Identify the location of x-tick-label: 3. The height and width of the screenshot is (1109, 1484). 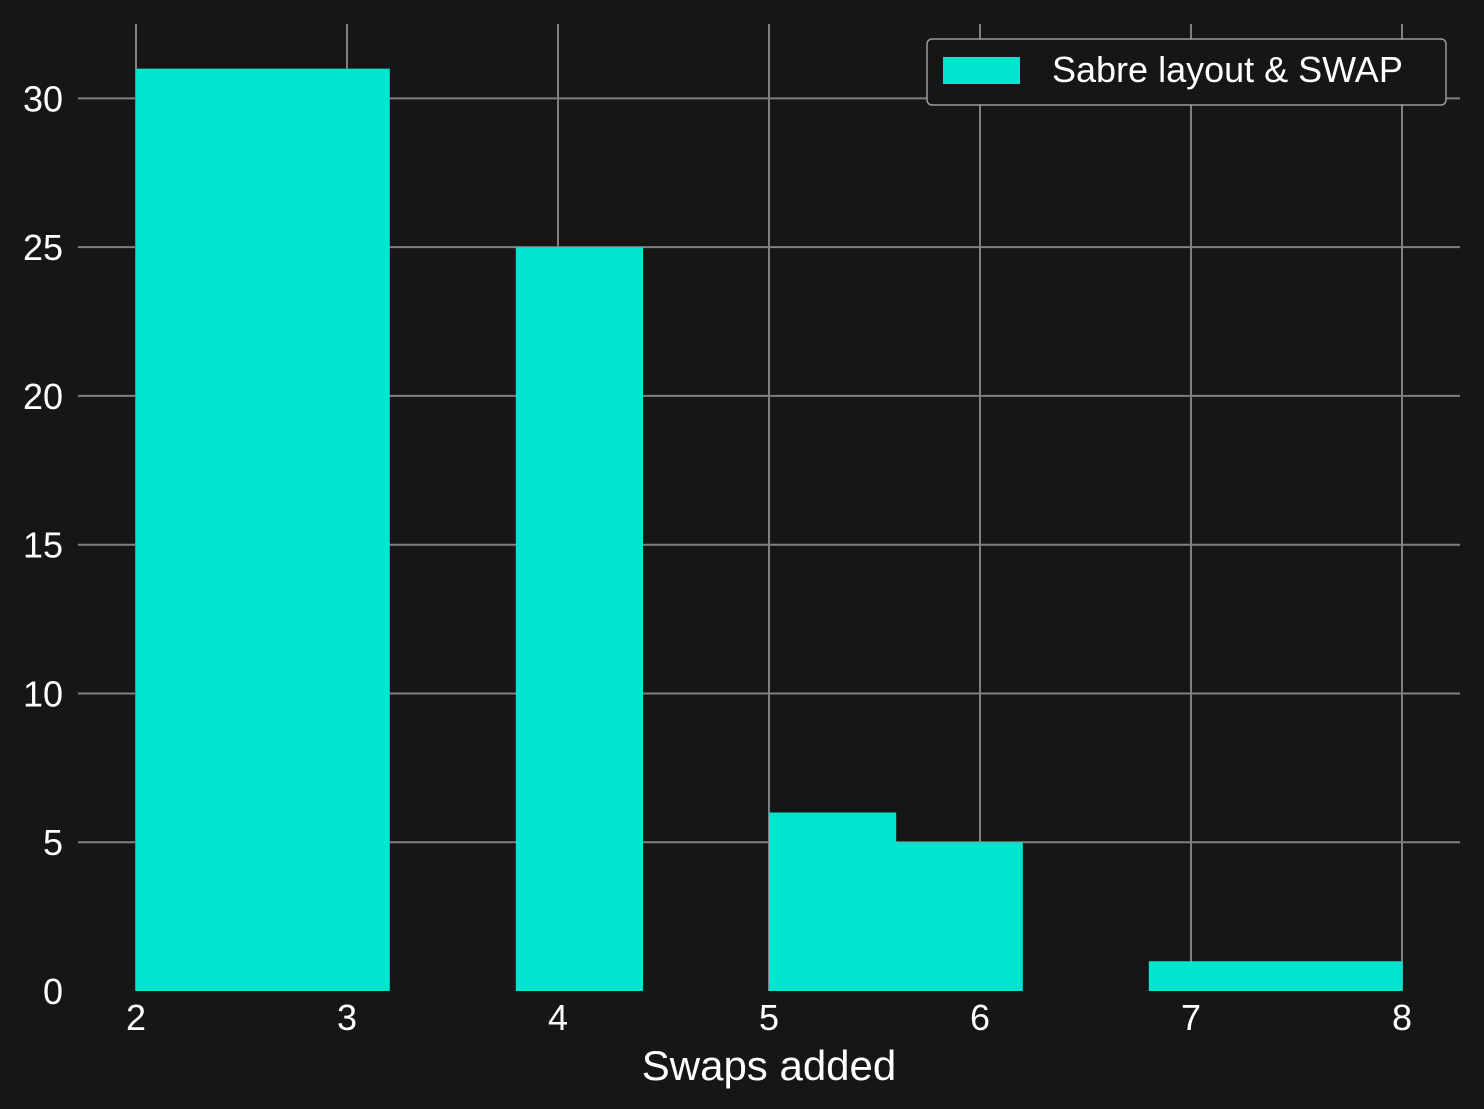
(347, 1017).